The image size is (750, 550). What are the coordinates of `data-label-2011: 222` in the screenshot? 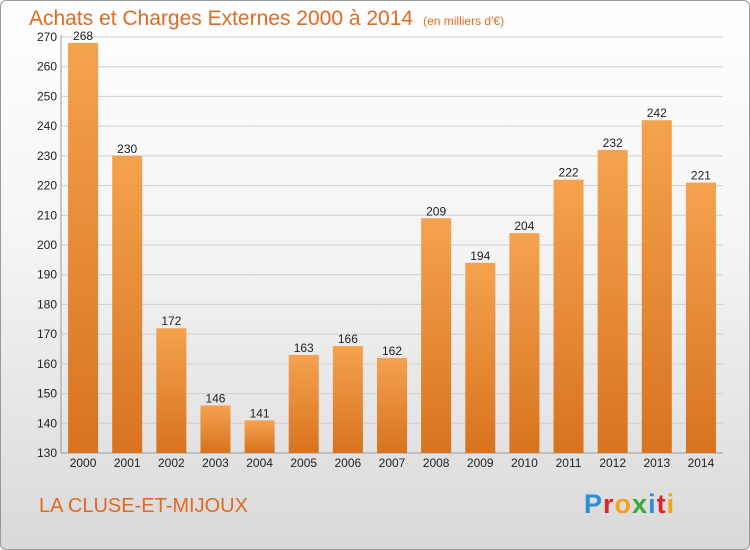 It's located at (569, 173).